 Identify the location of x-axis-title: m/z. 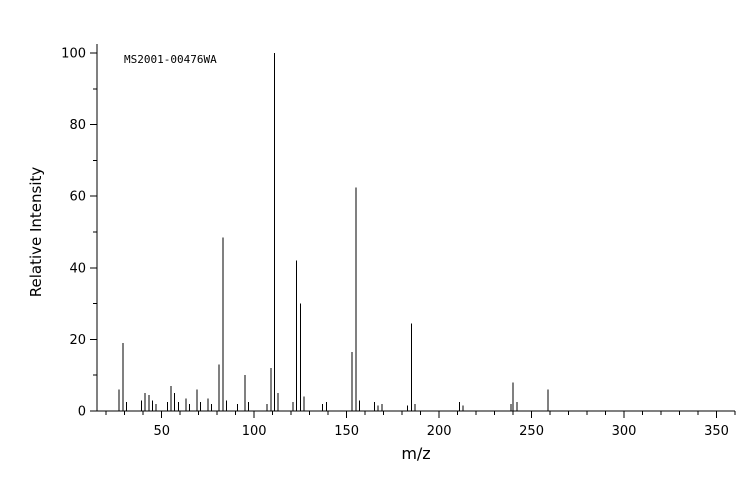
(415, 453).